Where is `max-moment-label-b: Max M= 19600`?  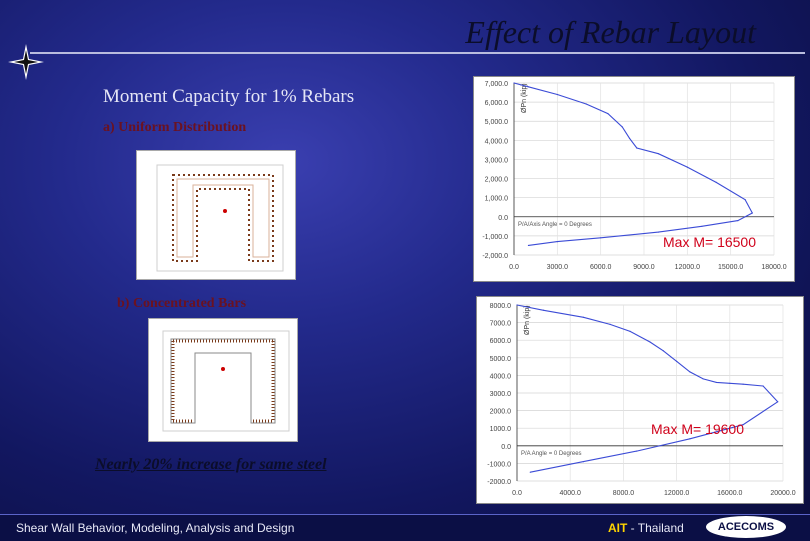
max-moment-label-b: Max M= 19600 is located at coordinates (697, 429).